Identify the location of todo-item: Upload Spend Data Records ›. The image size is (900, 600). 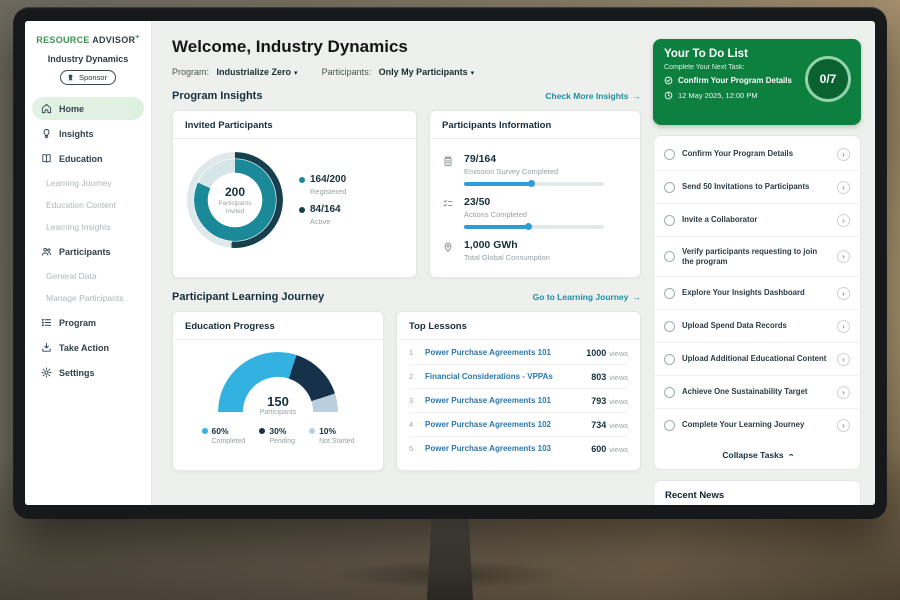
(757, 327).